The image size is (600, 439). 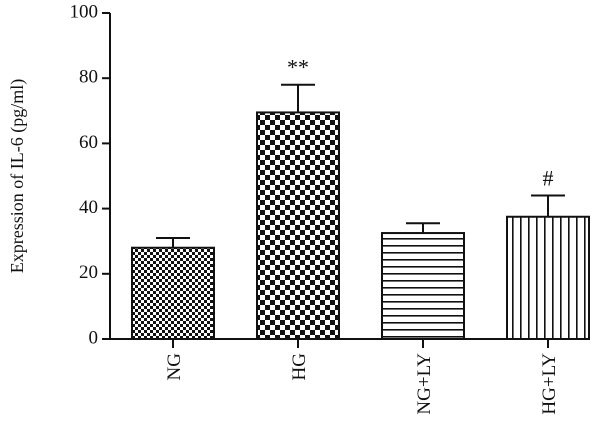 What do you see at coordinates (94, 337) in the screenshot?
I see `y-tick-label: 0` at bounding box center [94, 337].